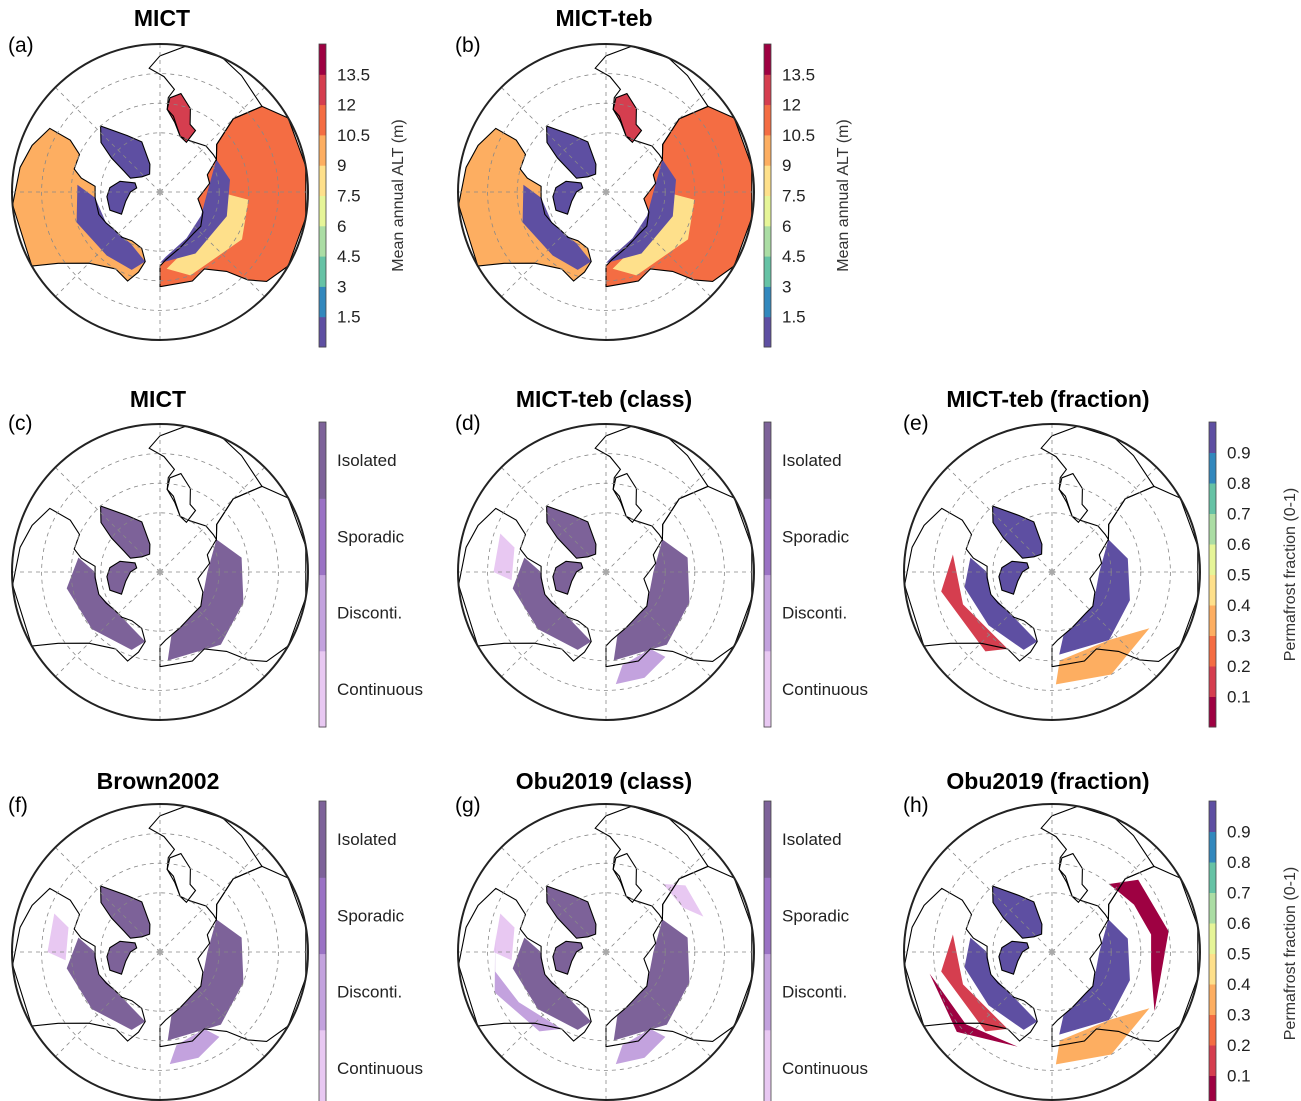 This screenshot has height=1101, width=1301. Describe the element at coordinates (158, 781) in the screenshot. I see `panel-title: Brown2002` at that location.